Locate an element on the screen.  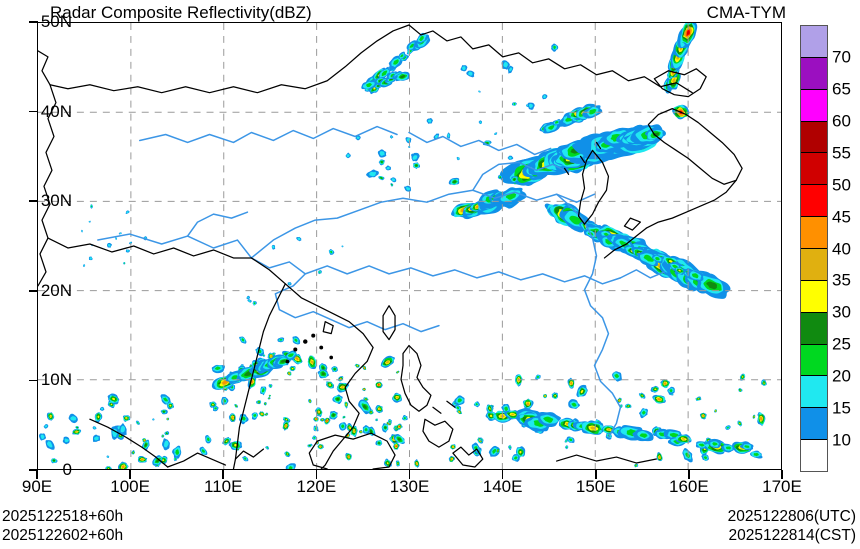
y-tick-label: 20N is located at coordinates (56, 290).